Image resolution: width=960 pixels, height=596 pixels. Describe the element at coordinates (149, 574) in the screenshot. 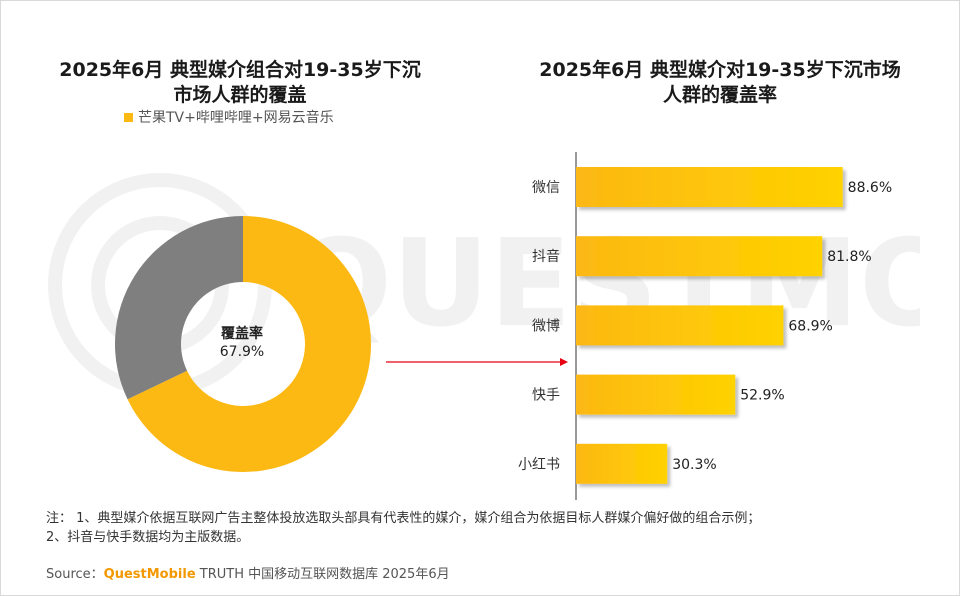

I see `source-brand: QuestMobile` at that location.